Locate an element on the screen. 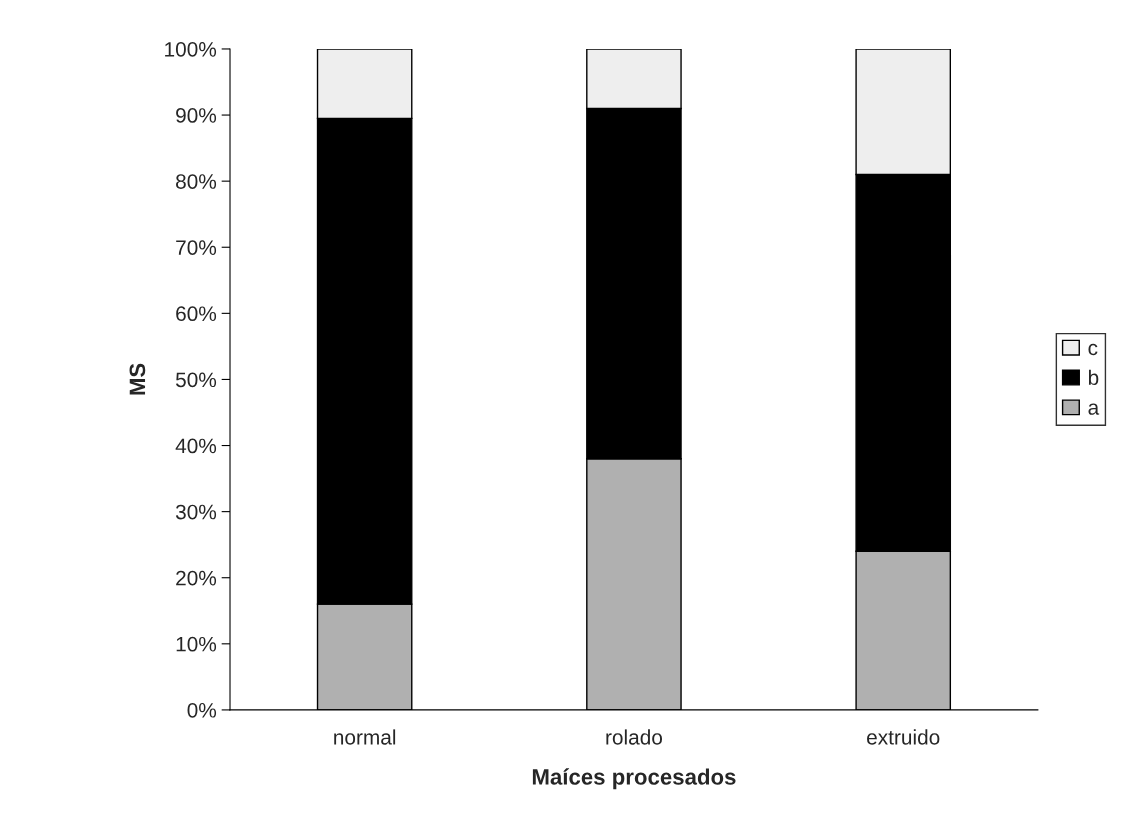 The image size is (1122, 816). legend-label: c is located at coordinates (1093, 349).